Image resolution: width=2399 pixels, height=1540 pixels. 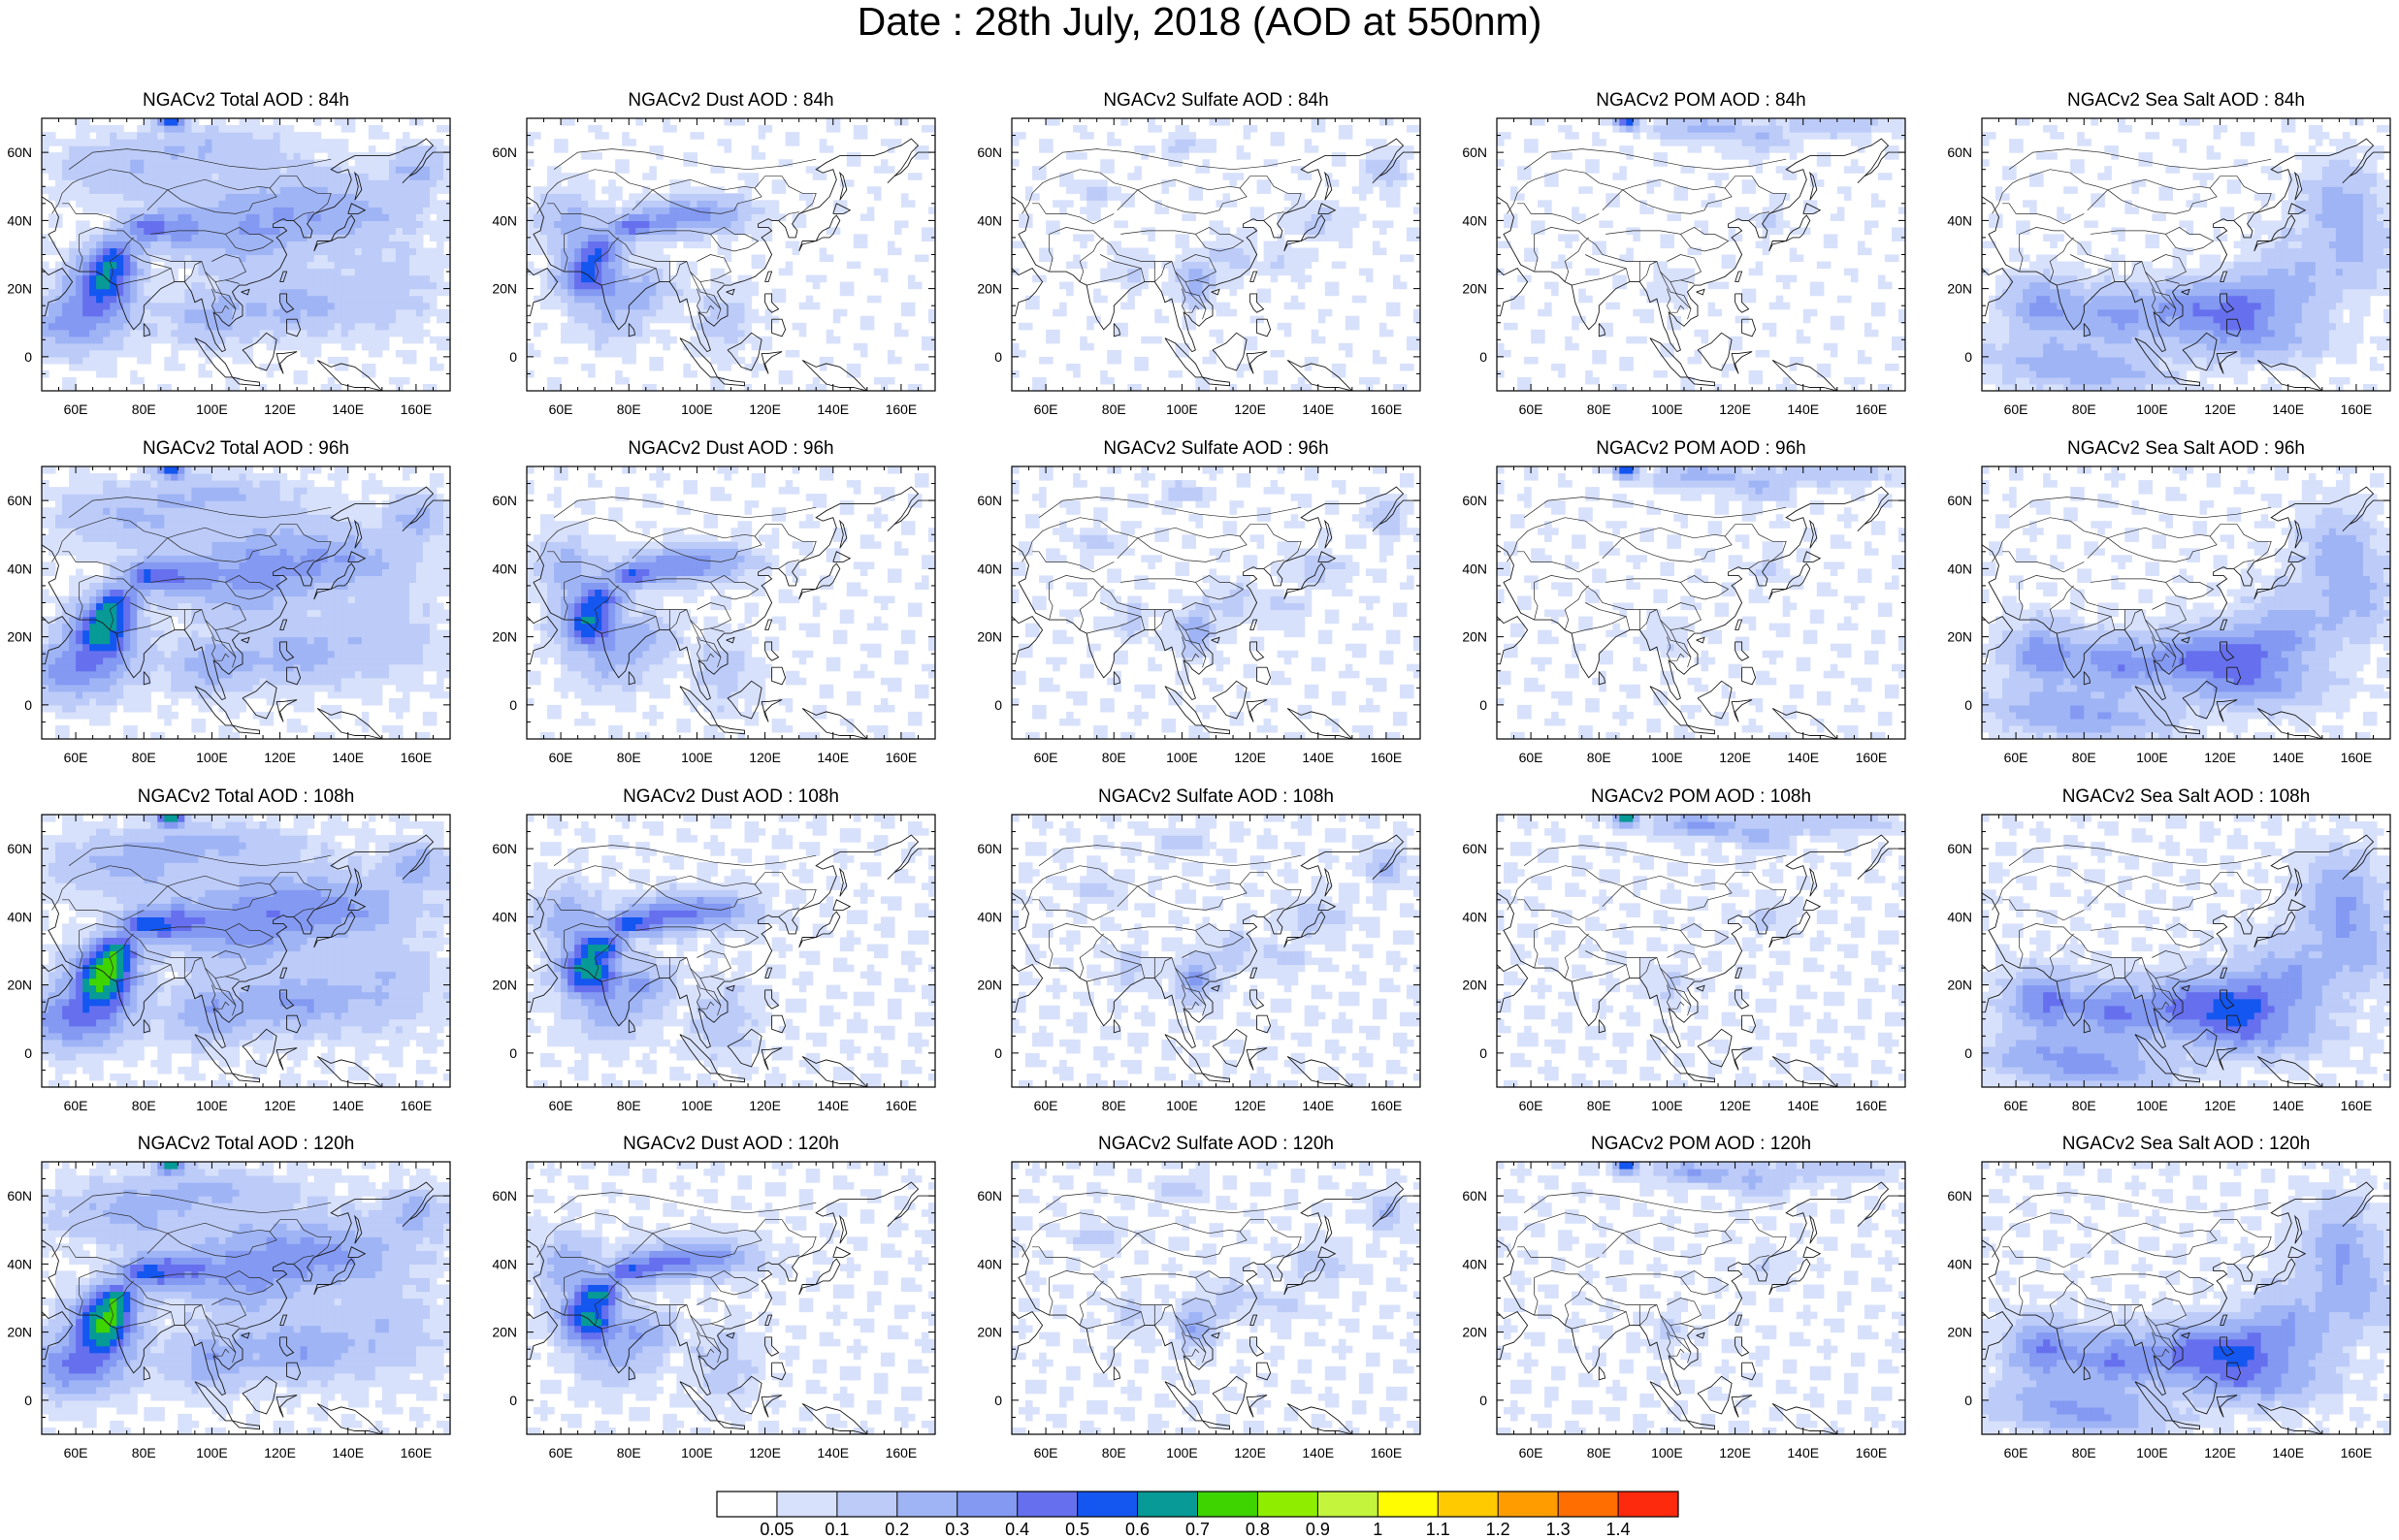 I want to click on colorbar-swatches, so click(x=1198, y=1504).